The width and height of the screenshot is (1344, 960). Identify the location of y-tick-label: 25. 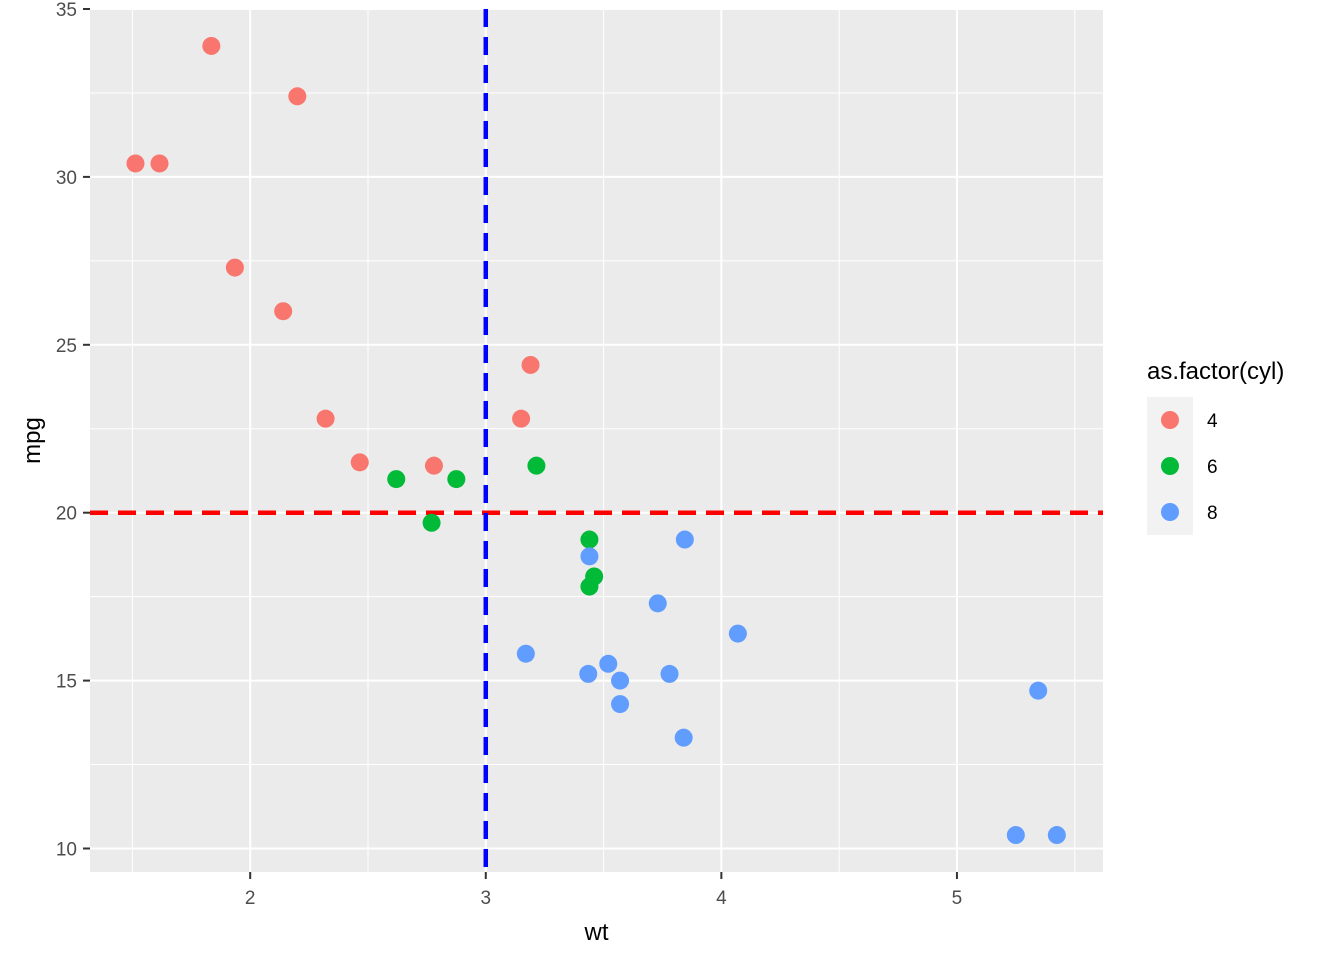
(66, 346).